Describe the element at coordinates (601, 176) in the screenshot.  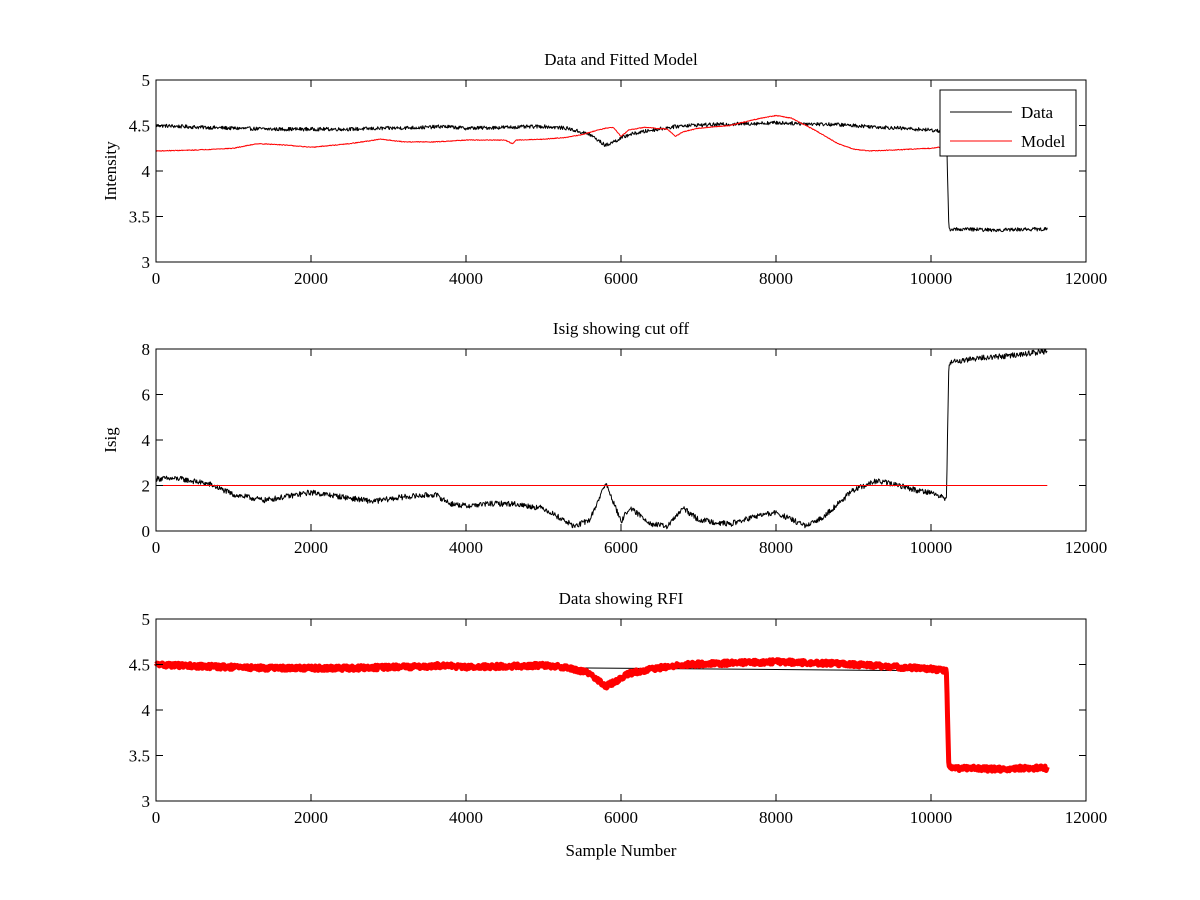
I see `series-data-line` at that location.